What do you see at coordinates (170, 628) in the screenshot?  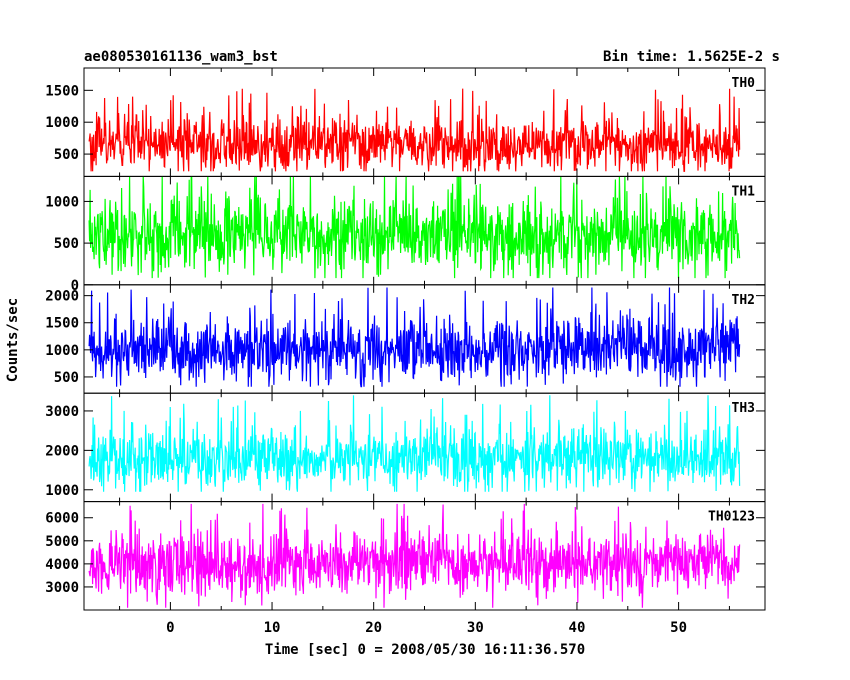 I see `x-tick-label: 0` at bounding box center [170, 628].